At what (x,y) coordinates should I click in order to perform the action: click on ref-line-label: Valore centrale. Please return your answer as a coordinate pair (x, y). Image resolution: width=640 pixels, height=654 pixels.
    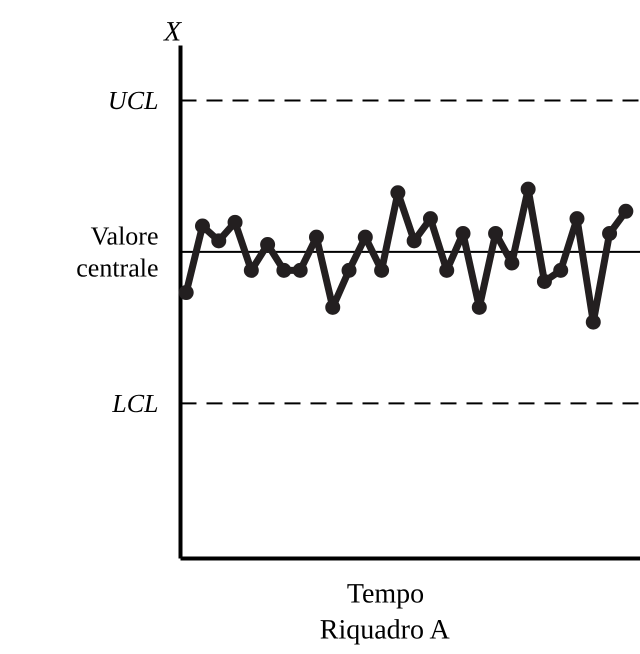
    Looking at the image, I should click on (117, 251).